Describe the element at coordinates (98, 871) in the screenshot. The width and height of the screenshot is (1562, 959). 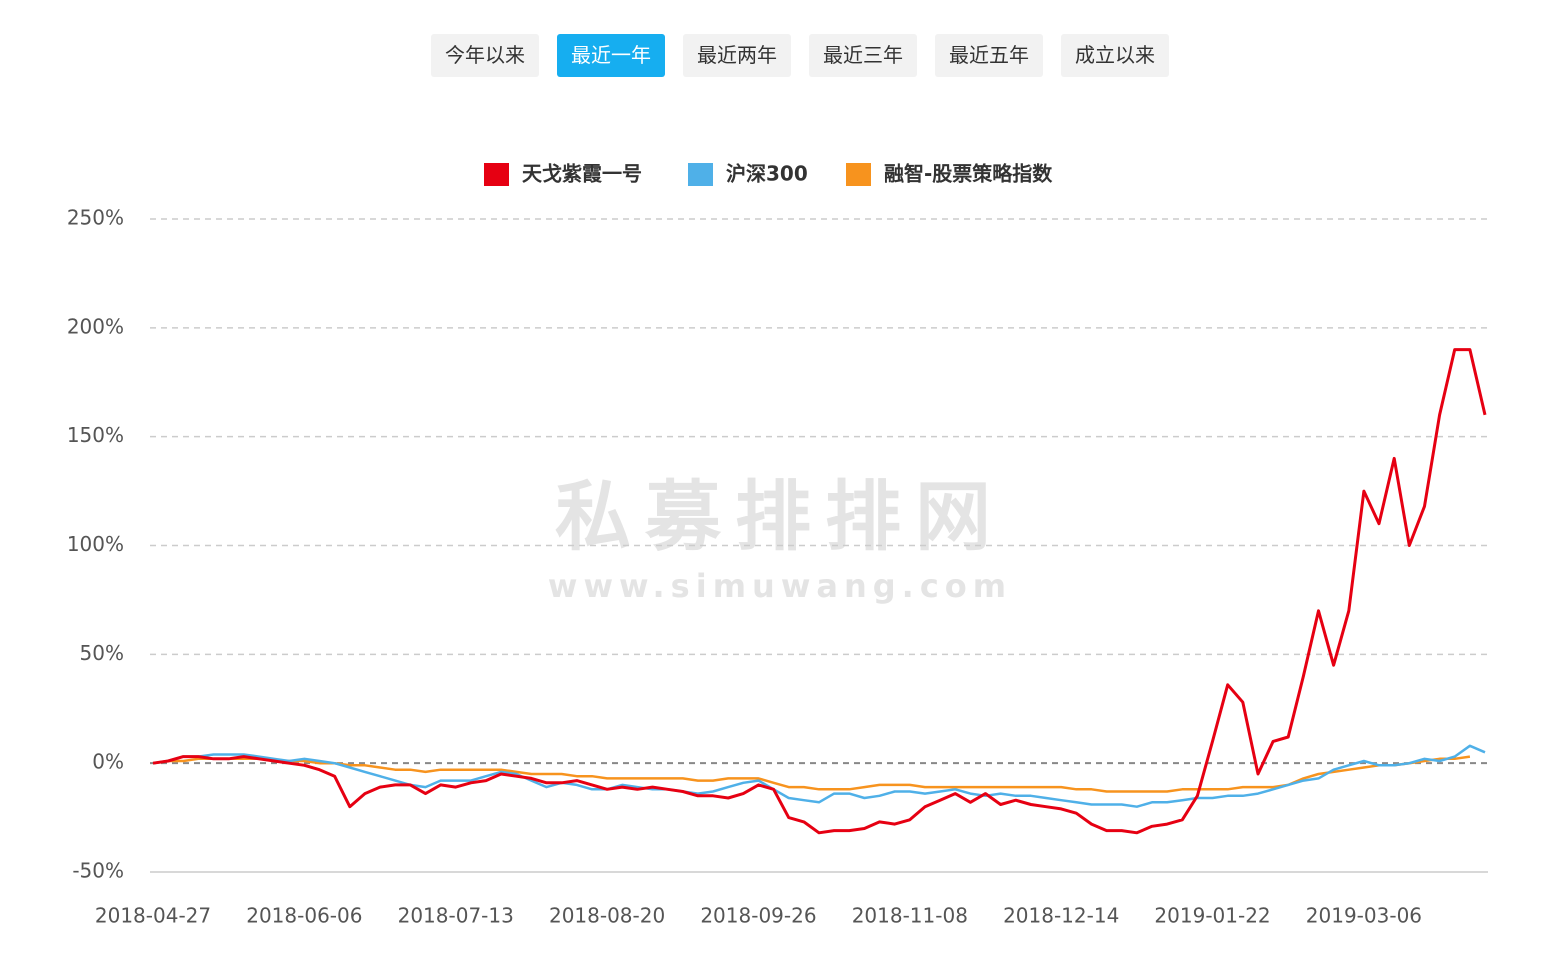
I see `y-tick-label: -50%` at that location.